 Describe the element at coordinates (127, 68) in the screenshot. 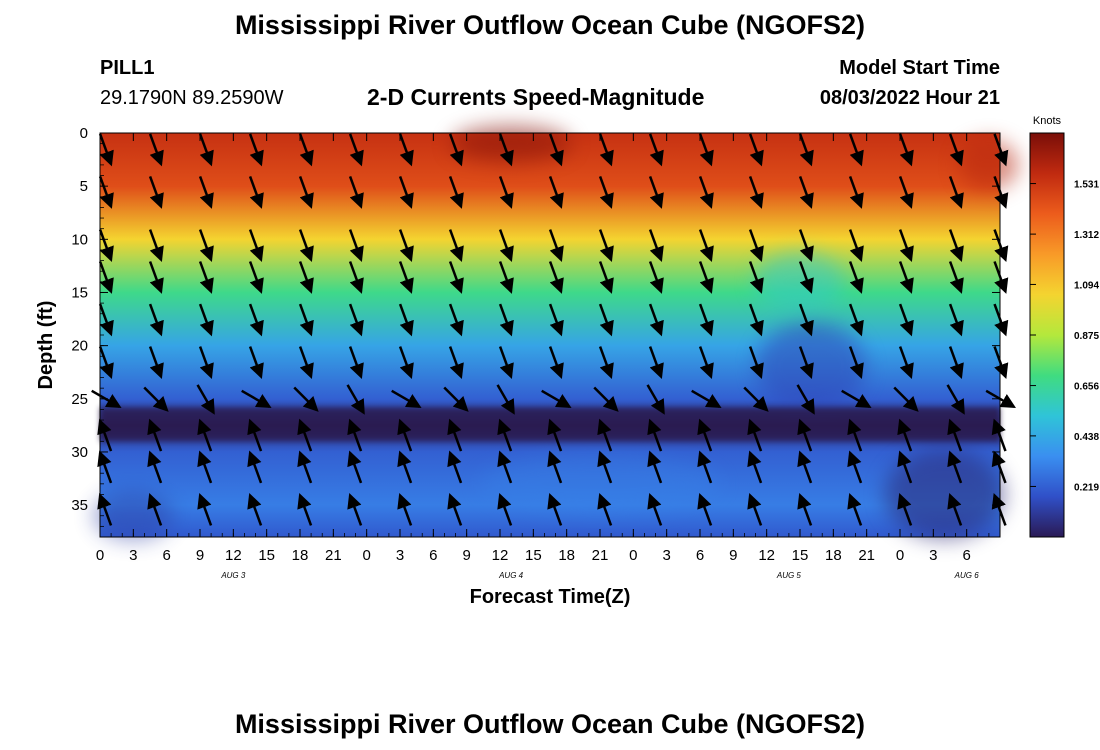

I see `station-name: PILL1` at that location.